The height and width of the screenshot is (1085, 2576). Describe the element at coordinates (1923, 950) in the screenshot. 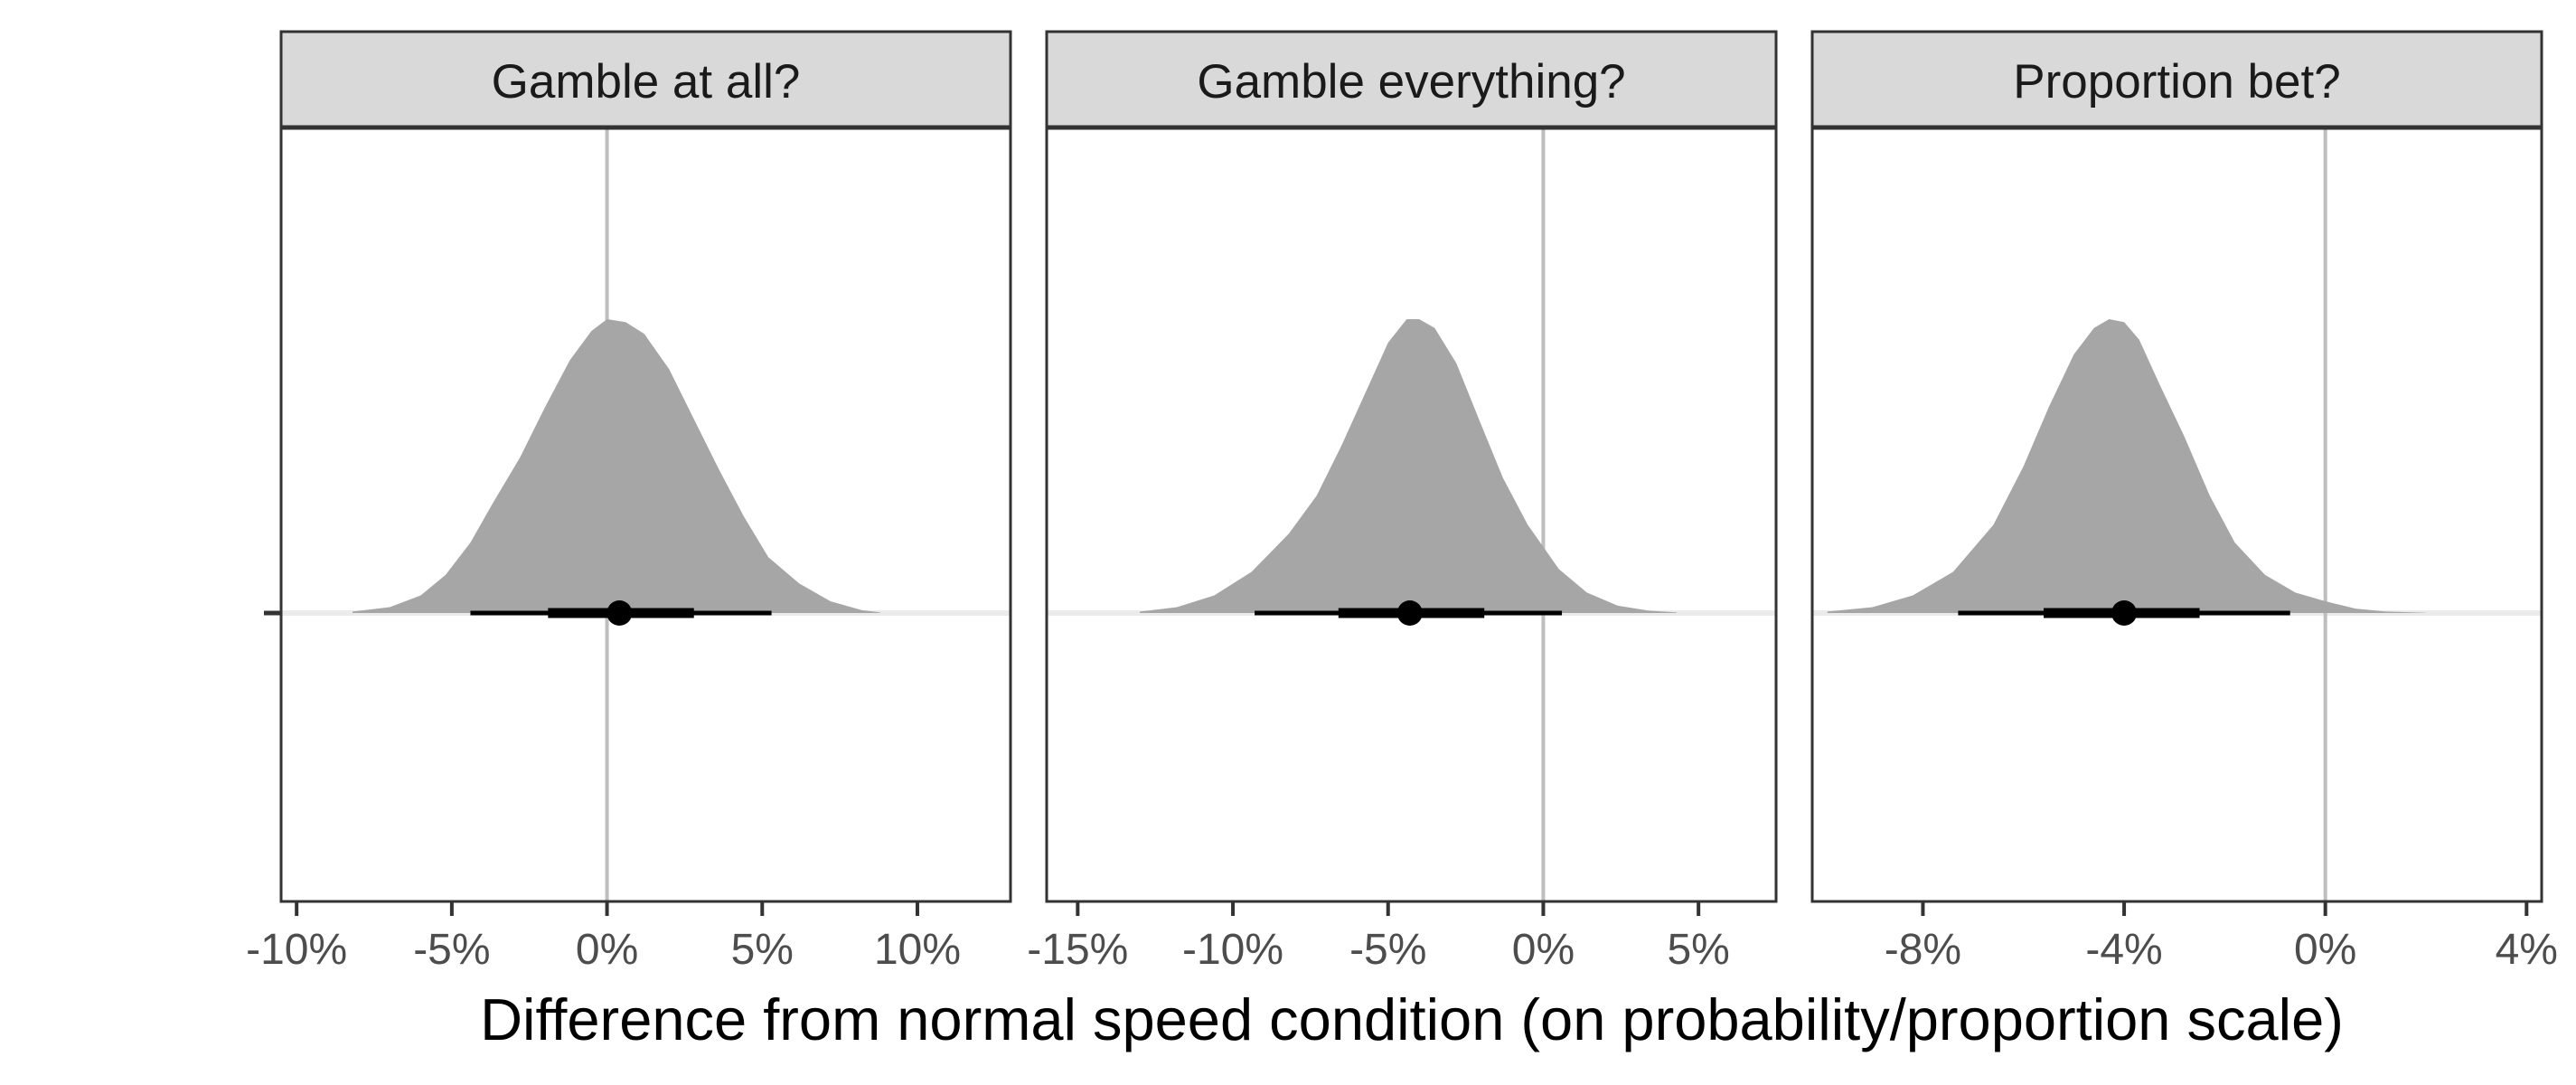

I see `x-tick-label: -8%` at that location.